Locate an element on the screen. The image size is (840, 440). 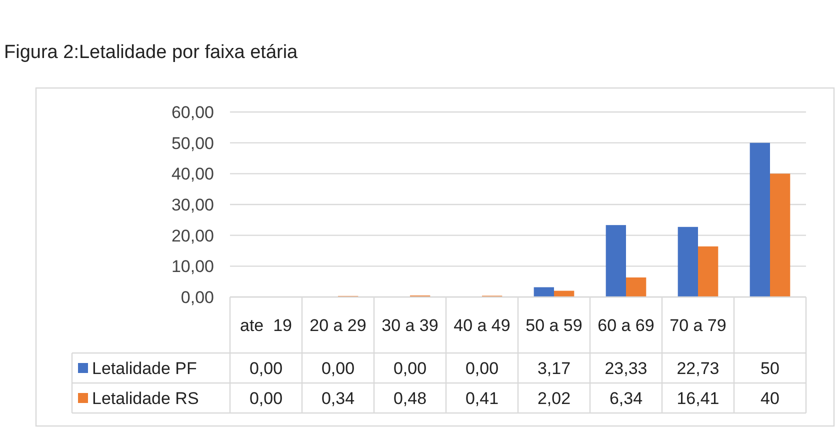
data-label: 6,34 is located at coordinates (626, 398).